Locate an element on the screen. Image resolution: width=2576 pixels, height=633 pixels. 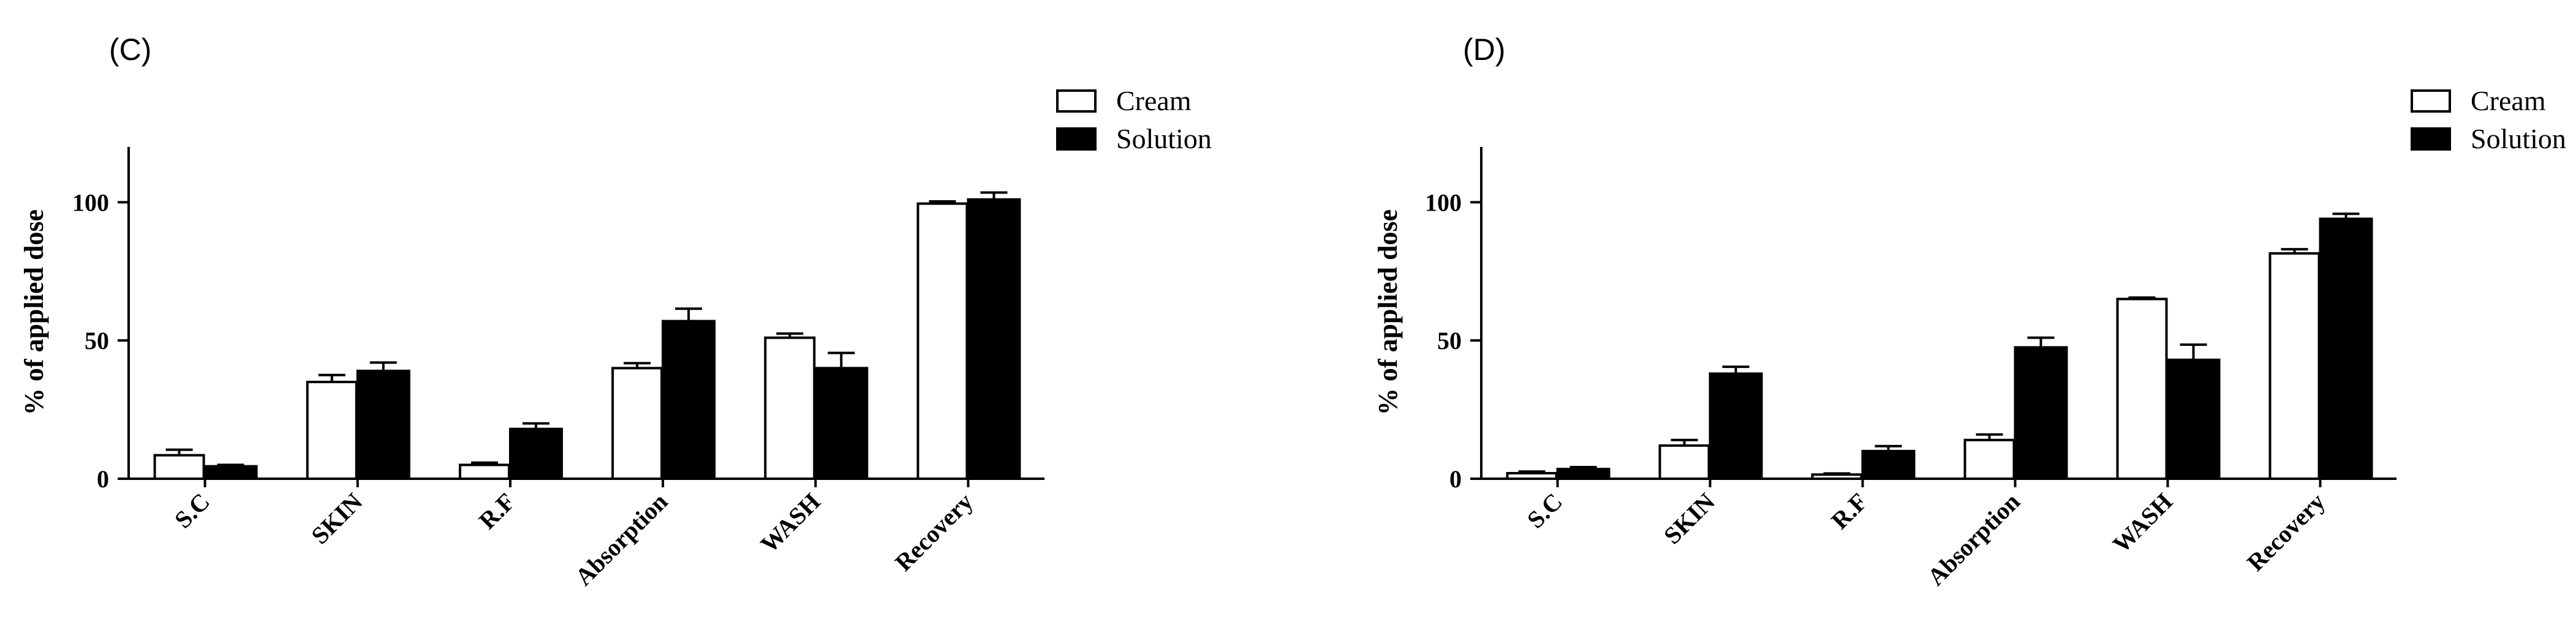
panel-letter: (C) is located at coordinates (130, 49).